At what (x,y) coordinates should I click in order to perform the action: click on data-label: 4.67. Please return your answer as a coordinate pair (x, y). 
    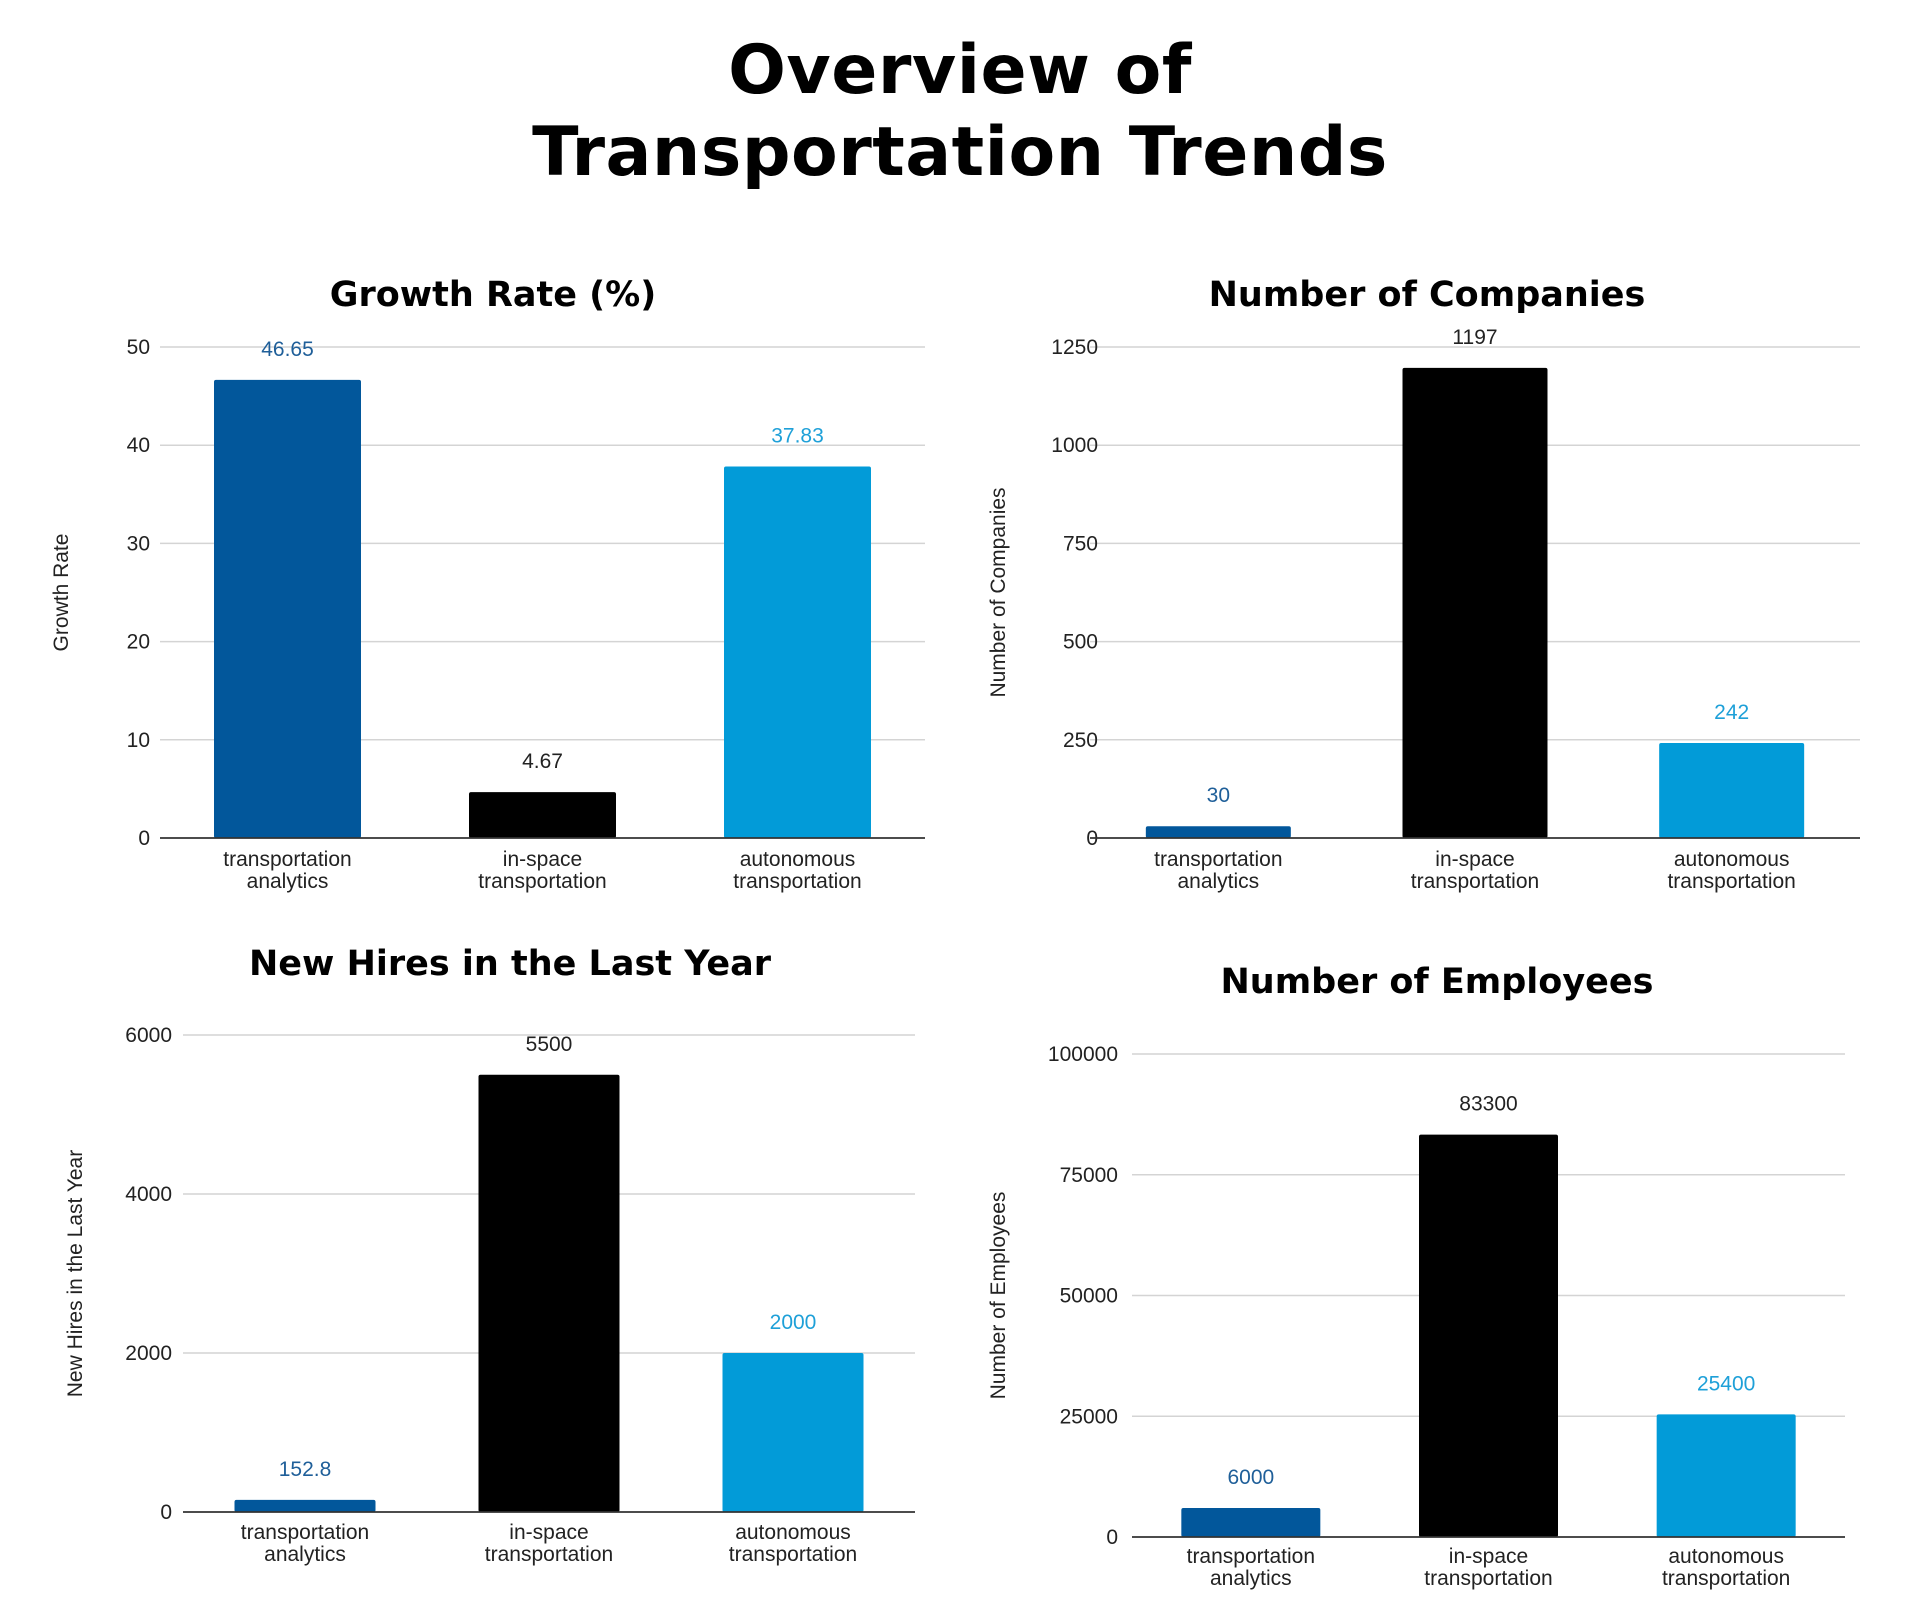
    Looking at the image, I should click on (542, 761).